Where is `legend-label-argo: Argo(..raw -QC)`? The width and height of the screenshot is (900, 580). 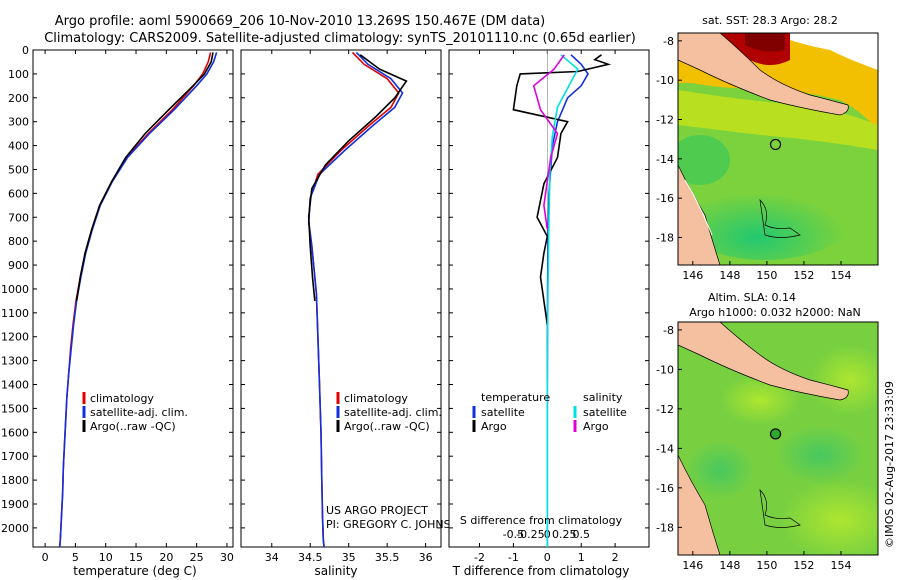 legend-label-argo: Argo(..raw -QC) is located at coordinates (133, 426).